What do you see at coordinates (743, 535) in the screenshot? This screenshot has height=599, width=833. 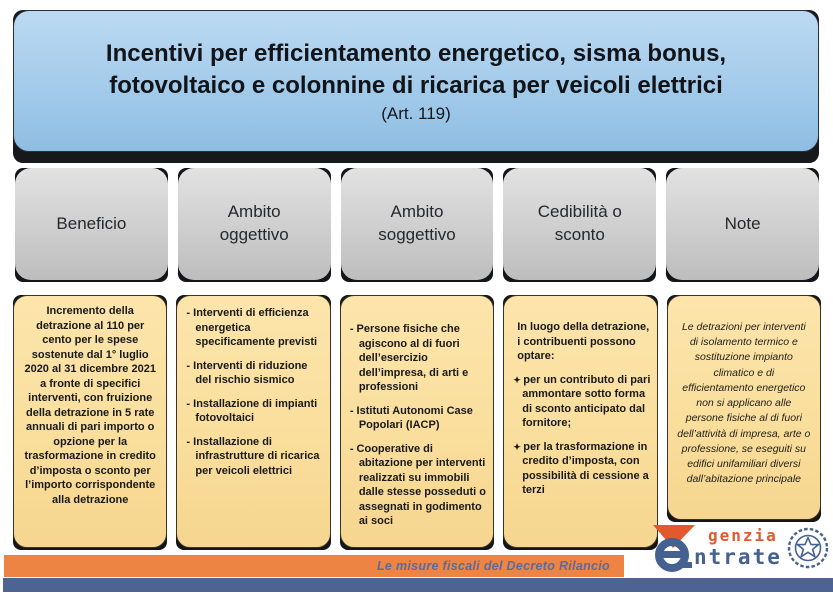 I see `logo-text-genzia: genzia` at bounding box center [743, 535].